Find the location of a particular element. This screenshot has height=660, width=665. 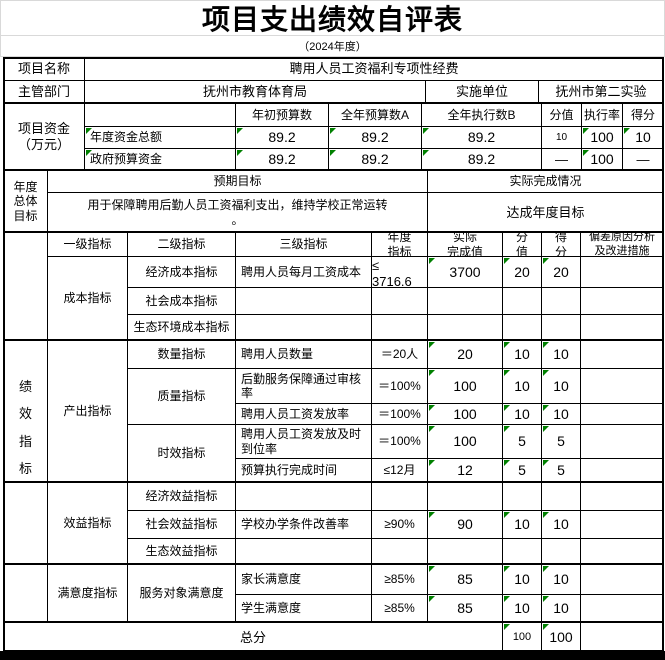

row-student-actual: 85 is located at coordinates (465, 608).